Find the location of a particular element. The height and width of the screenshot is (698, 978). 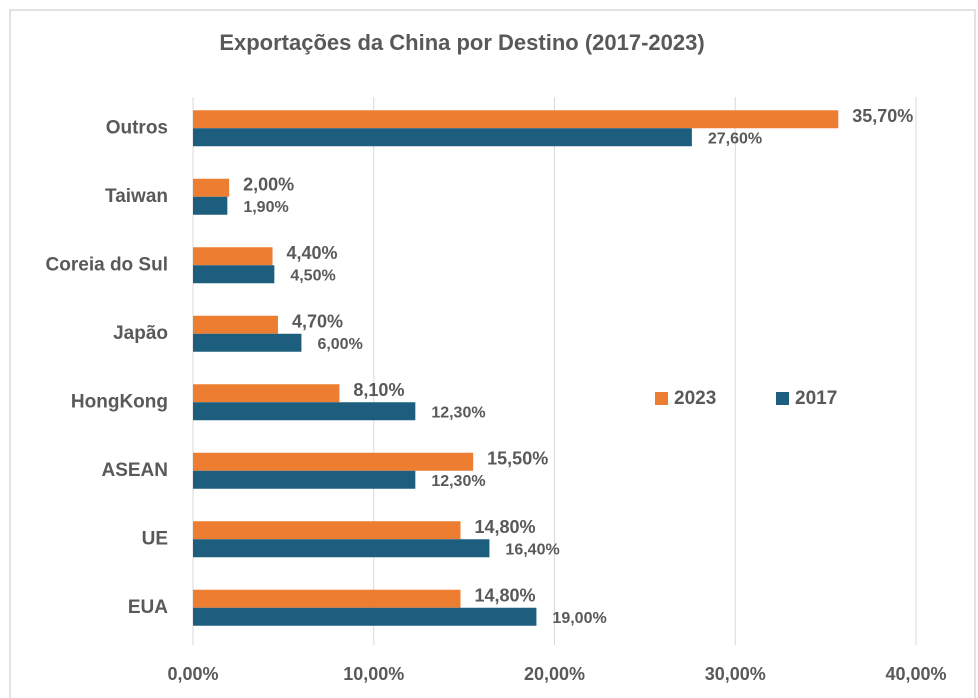

legend-label: 2023 is located at coordinates (695, 398).